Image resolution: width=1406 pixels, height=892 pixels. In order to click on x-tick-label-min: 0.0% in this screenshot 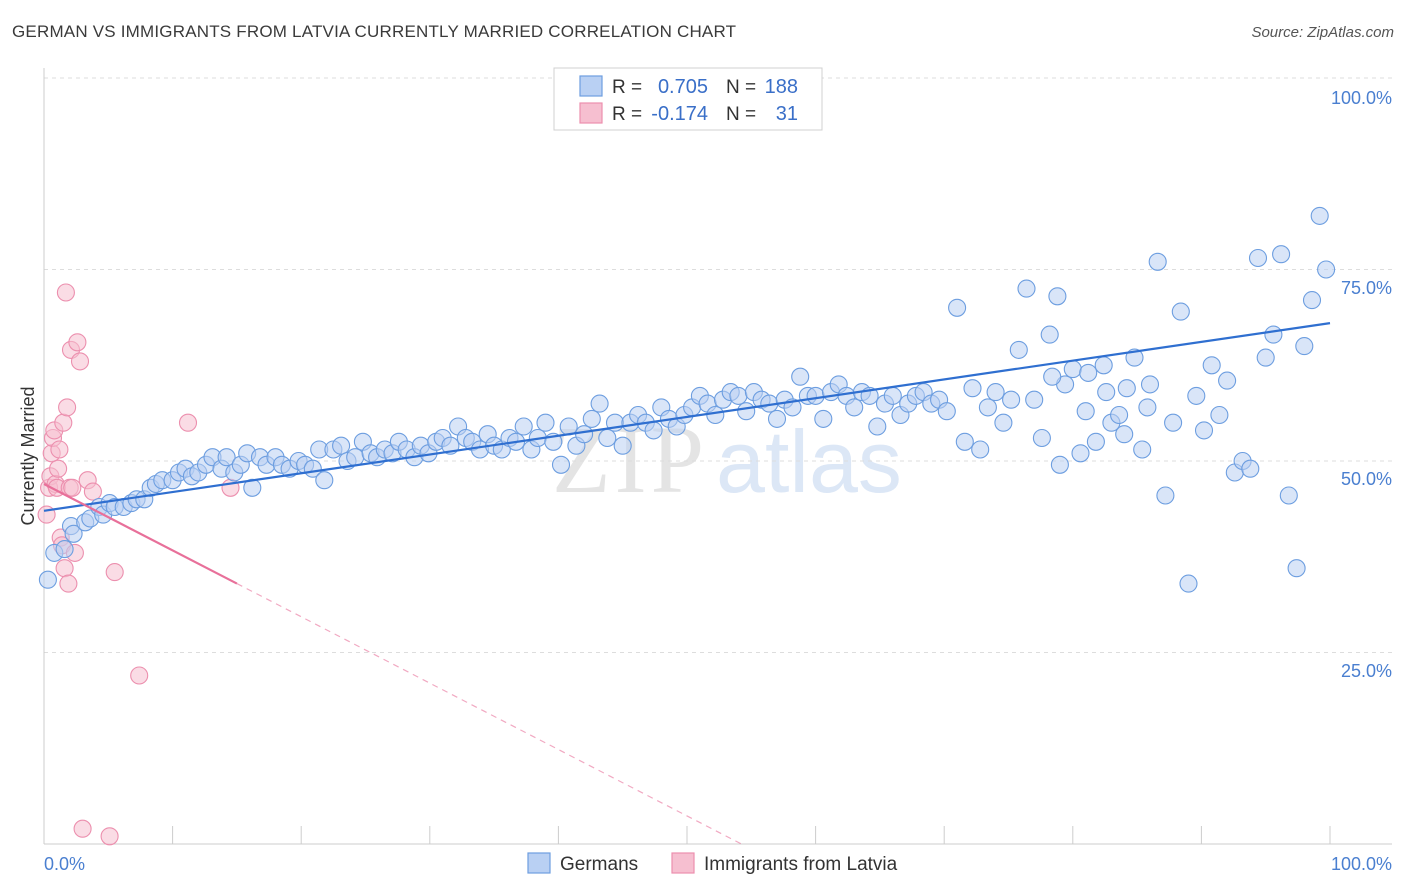, I will do `click(64, 864)`.